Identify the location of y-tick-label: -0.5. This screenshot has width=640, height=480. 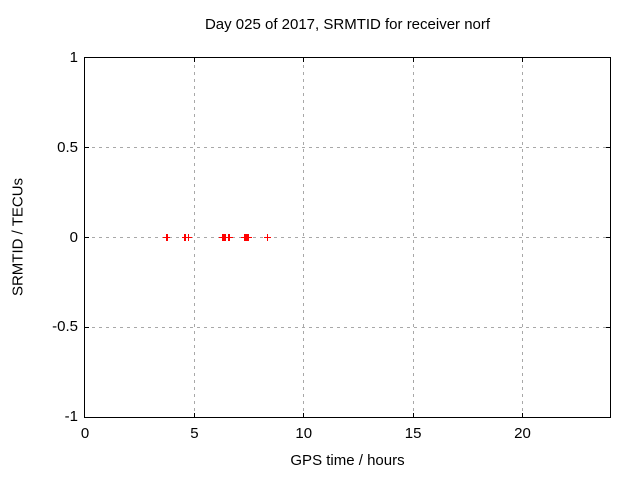
(65, 327).